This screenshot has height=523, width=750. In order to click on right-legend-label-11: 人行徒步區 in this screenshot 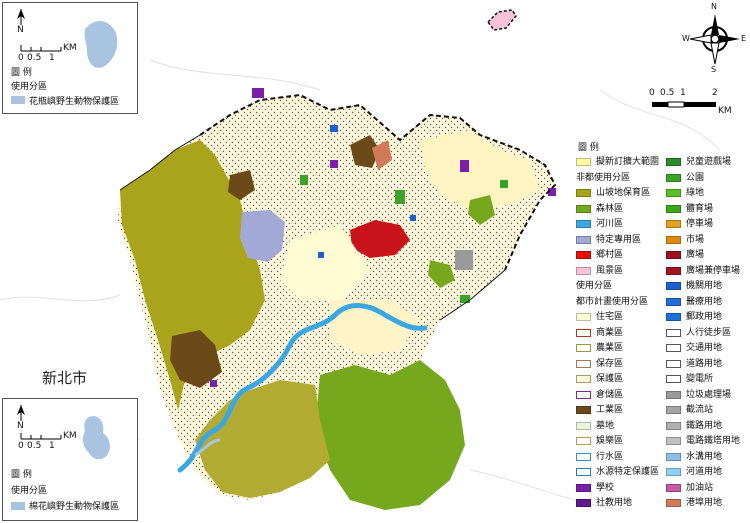, I will do `click(709, 332)`.